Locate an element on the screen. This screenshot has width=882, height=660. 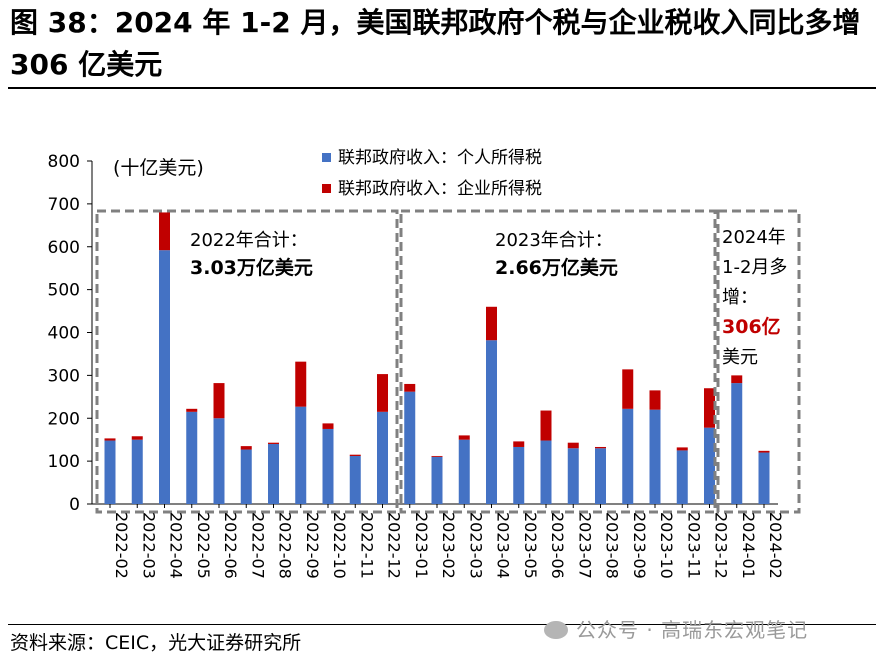
annotation-text: 2023年合计： is located at coordinates (554, 240).